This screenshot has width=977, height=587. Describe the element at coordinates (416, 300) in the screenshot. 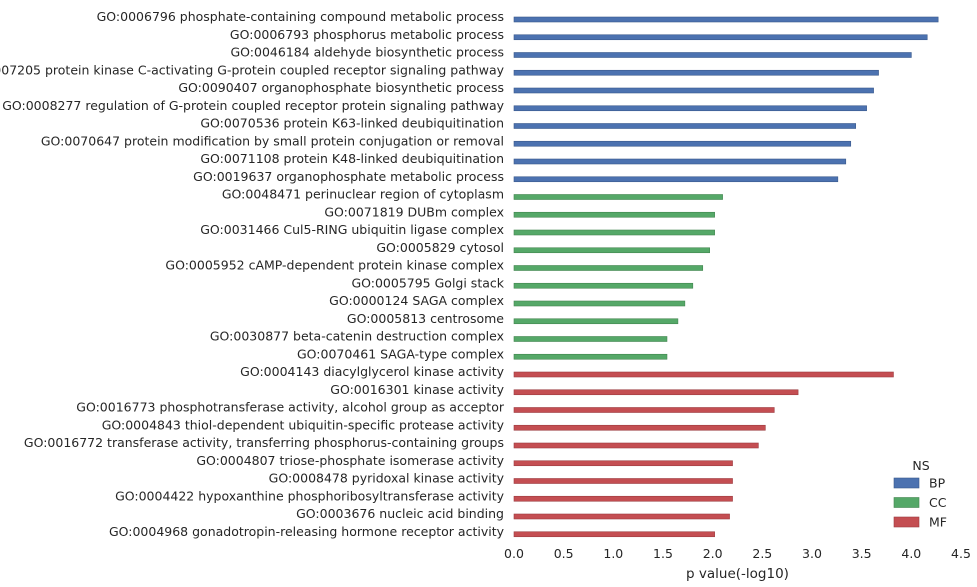

I see `category-label: GO:0000124 SAGA complex` at that location.